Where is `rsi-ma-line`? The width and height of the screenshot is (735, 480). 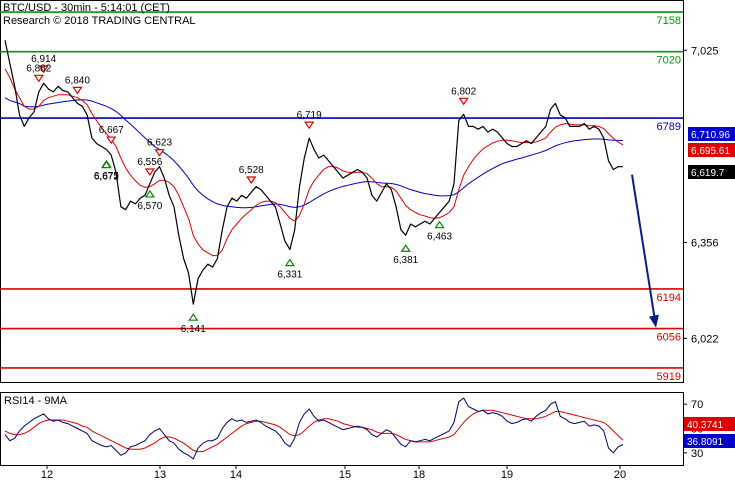 rsi-ma-line is located at coordinates (314, 431).